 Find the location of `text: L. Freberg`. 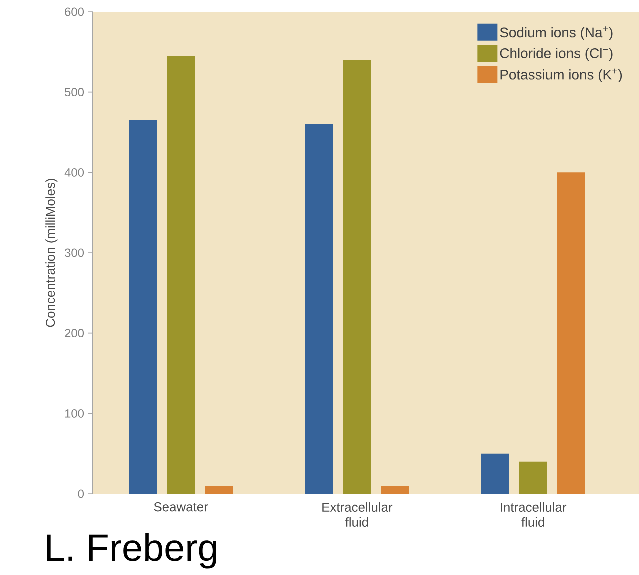

text: L. Freberg is located at coordinates (131, 551).